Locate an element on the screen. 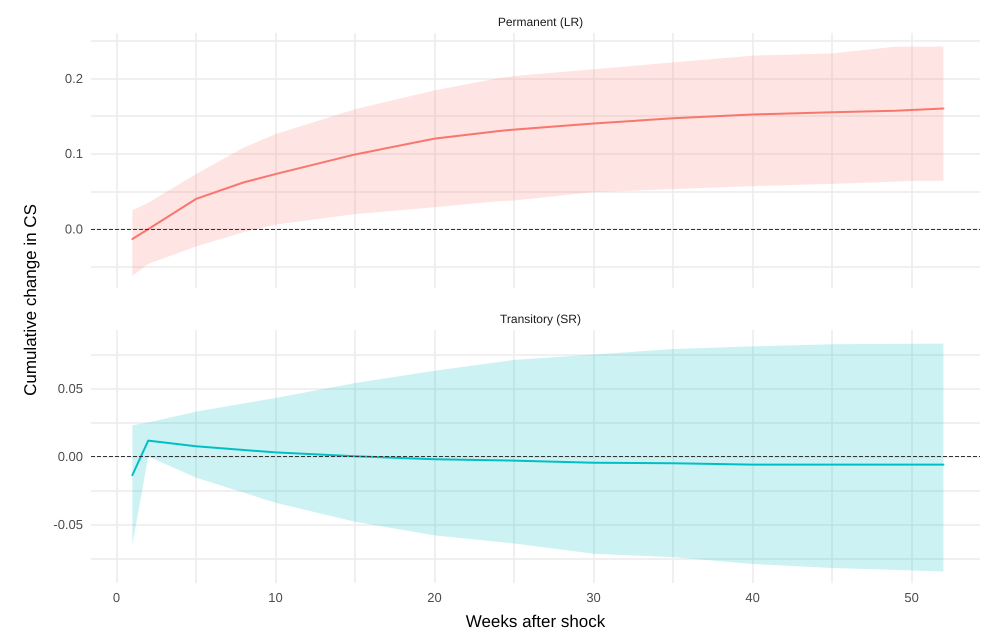  x-tick-label: 0 is located at coordinates (116, 597).